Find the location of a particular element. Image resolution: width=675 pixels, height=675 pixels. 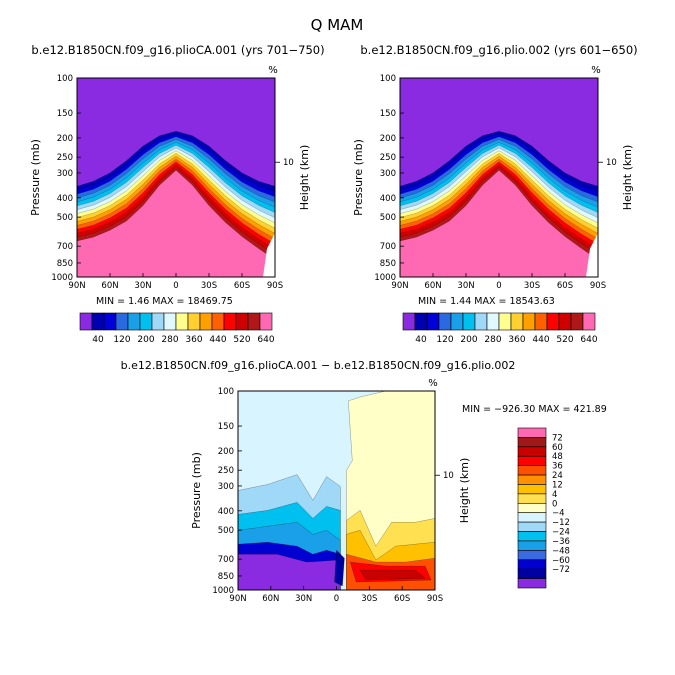

x-tick-label: 30N is located at coordinates (303, 599).